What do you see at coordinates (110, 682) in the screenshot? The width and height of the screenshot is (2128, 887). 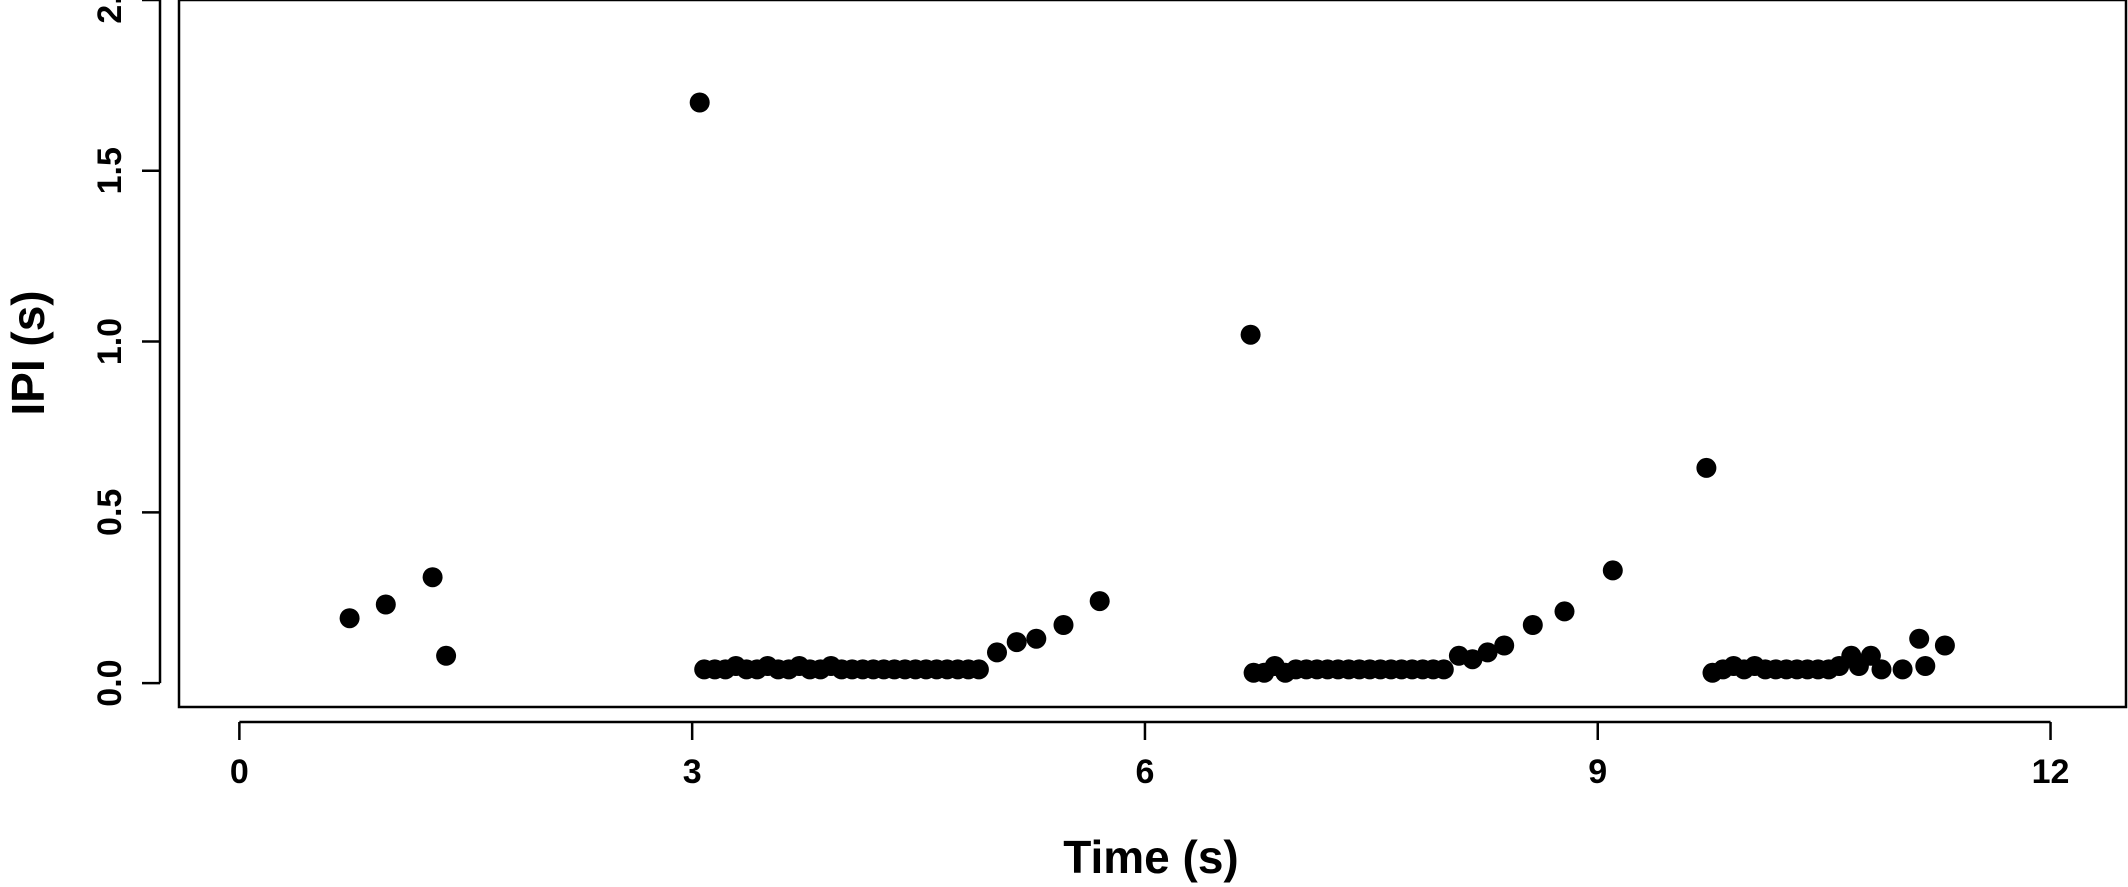 I see `y-tick-label: 0.0` at bounding box center [110, 682].